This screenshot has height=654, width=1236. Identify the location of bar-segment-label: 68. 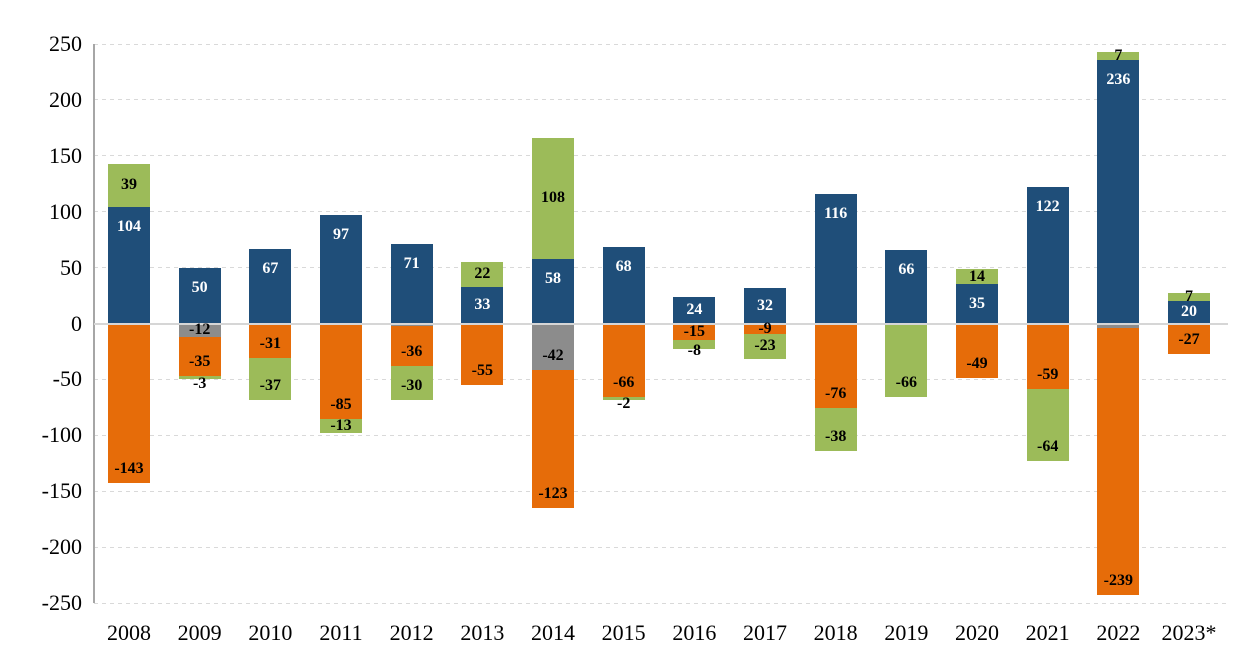
(623, 267).